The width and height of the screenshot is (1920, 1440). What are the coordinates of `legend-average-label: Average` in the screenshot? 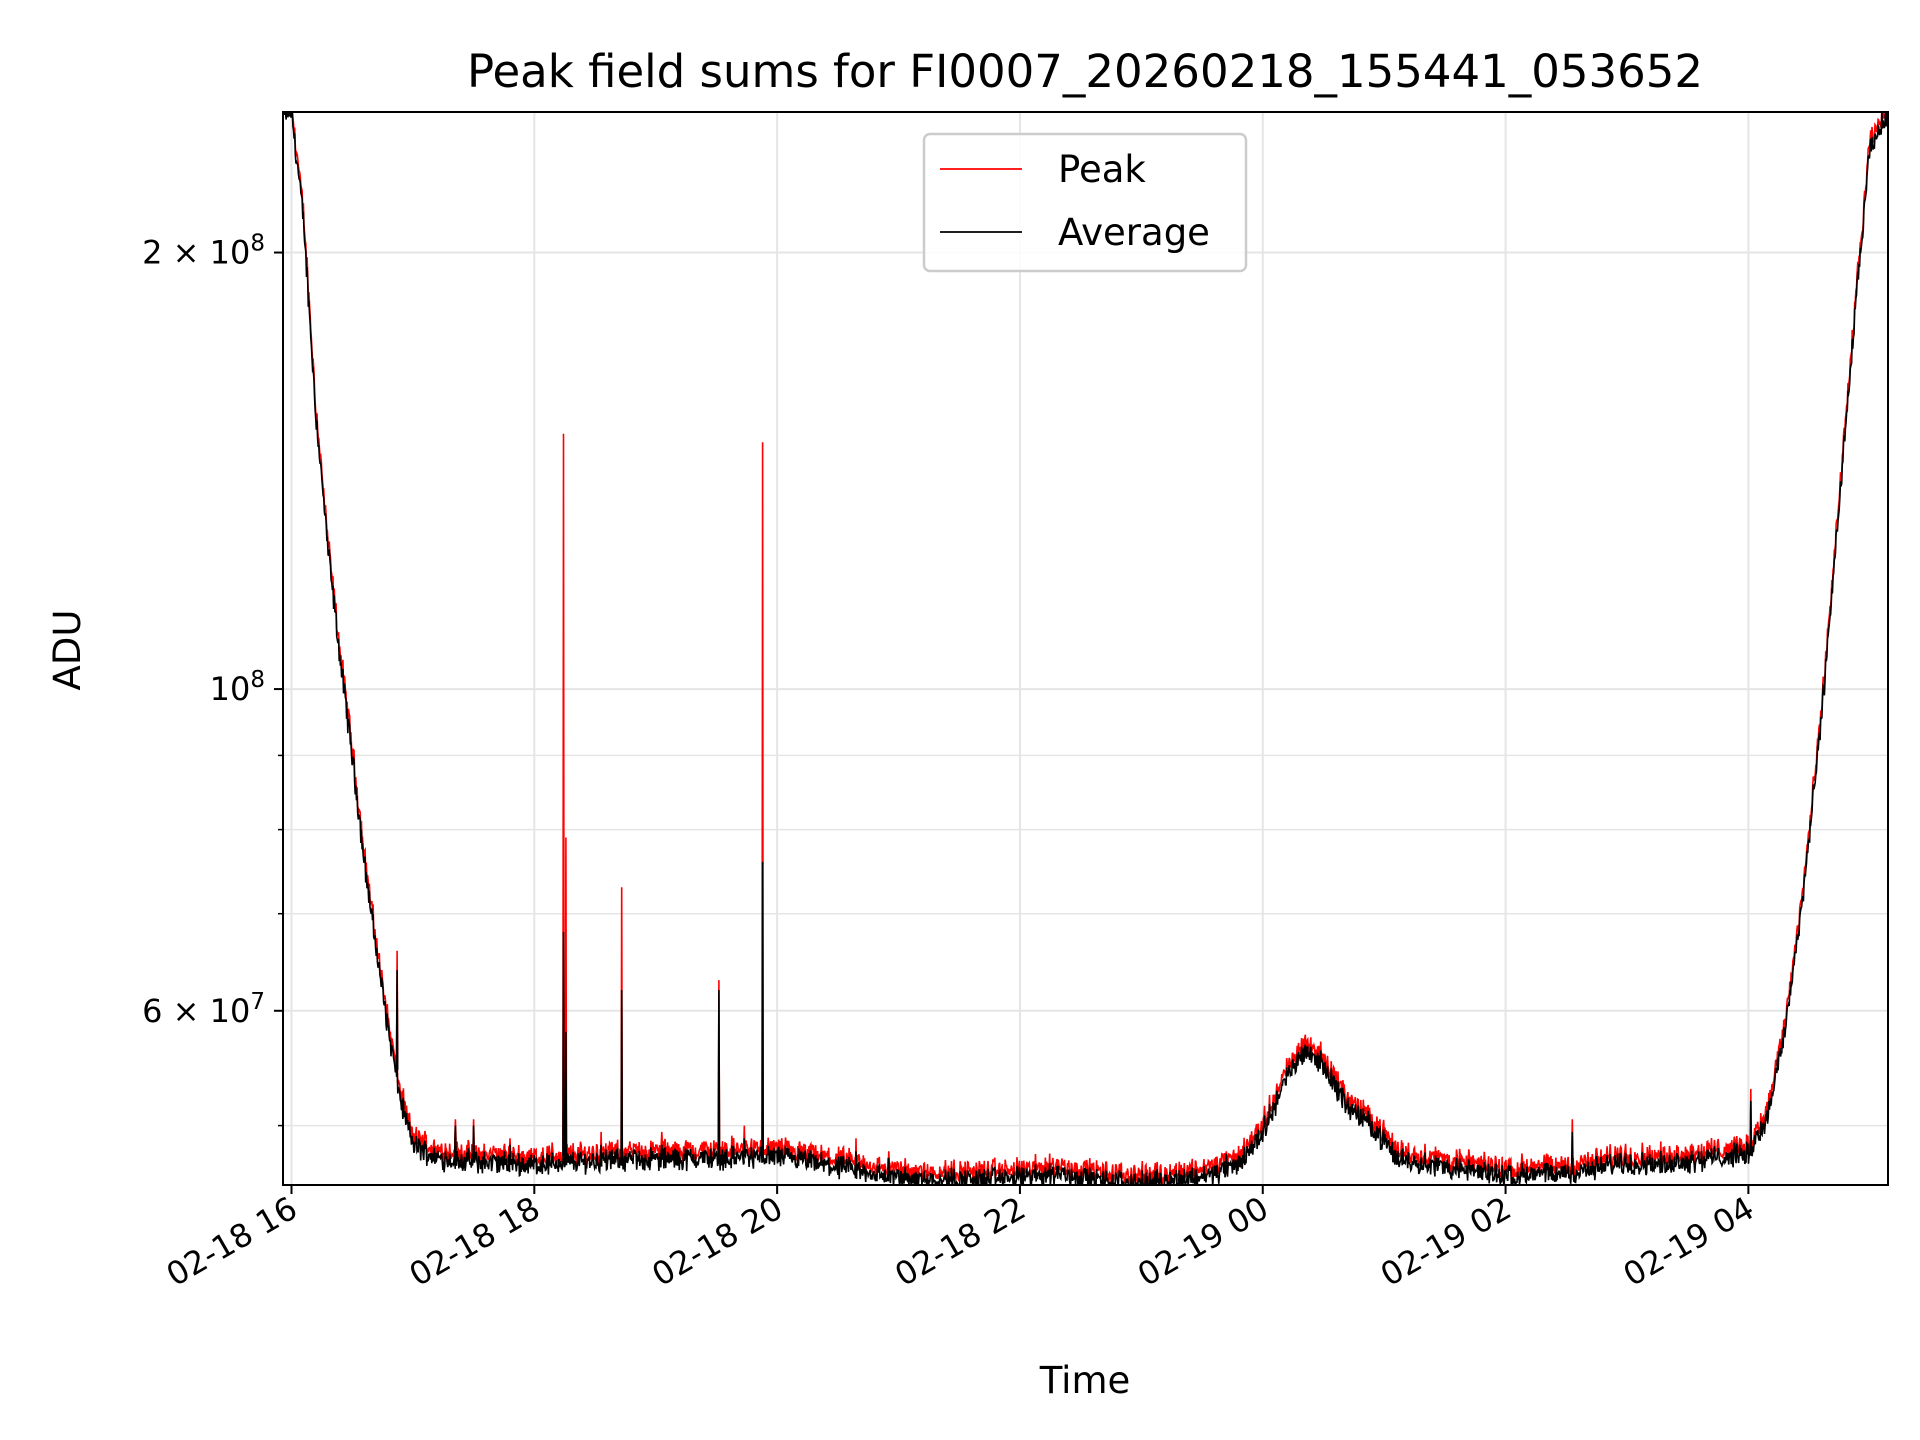 It's located at (1134, 232).